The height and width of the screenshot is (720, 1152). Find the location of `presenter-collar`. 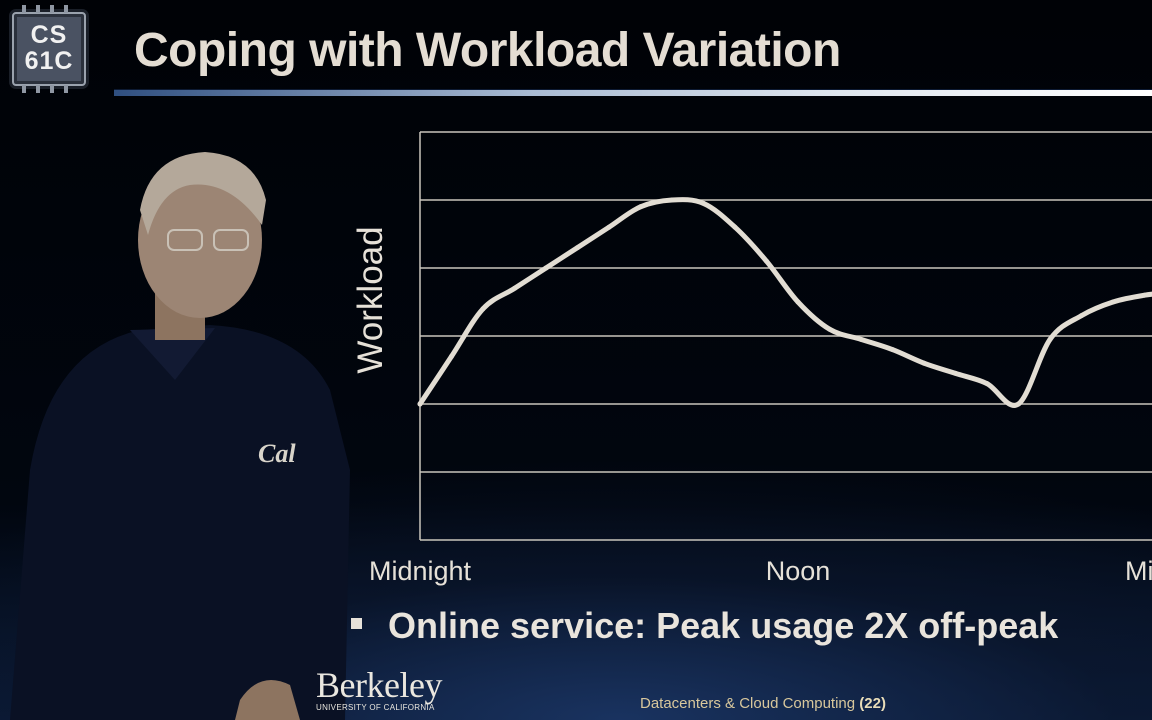

presenter-collar is located at coordinates (172, 354).